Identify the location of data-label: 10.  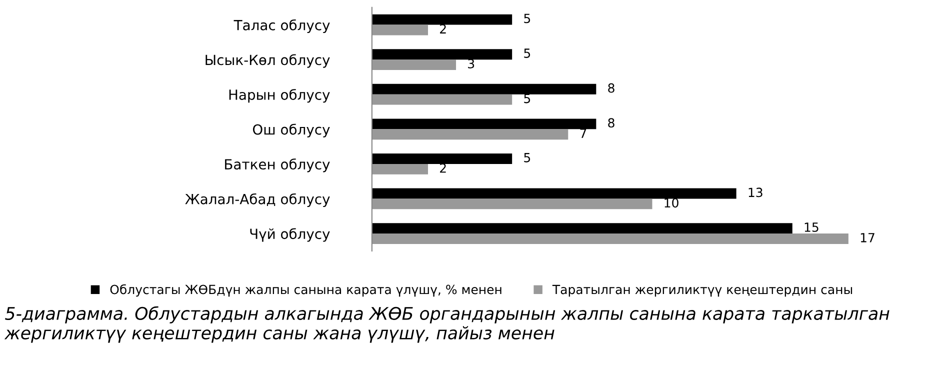
(671, 203).